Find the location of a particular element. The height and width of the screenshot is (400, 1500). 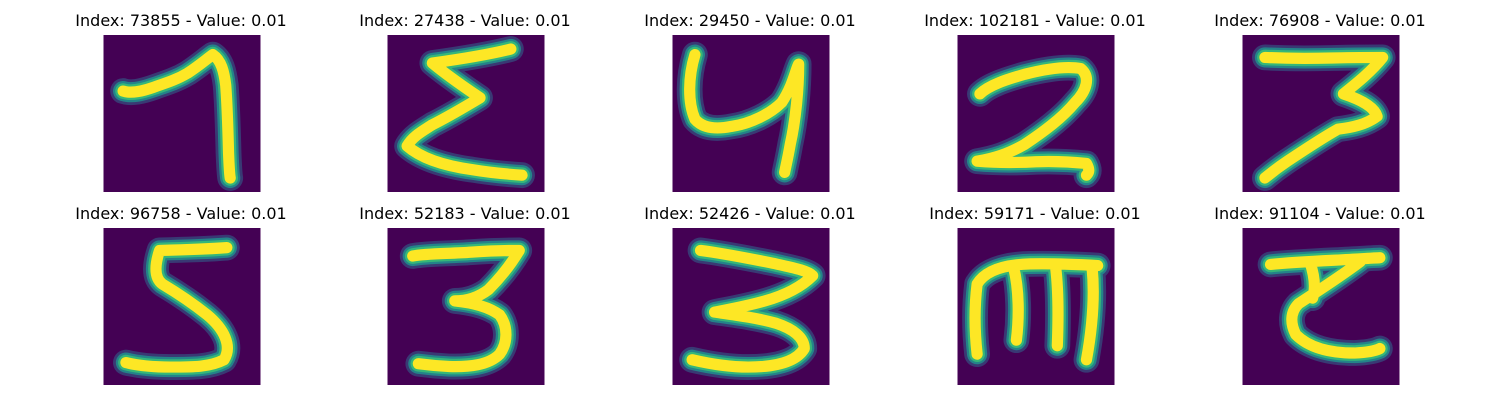

digit-image-three-wide is located at coordinates (751, 306).